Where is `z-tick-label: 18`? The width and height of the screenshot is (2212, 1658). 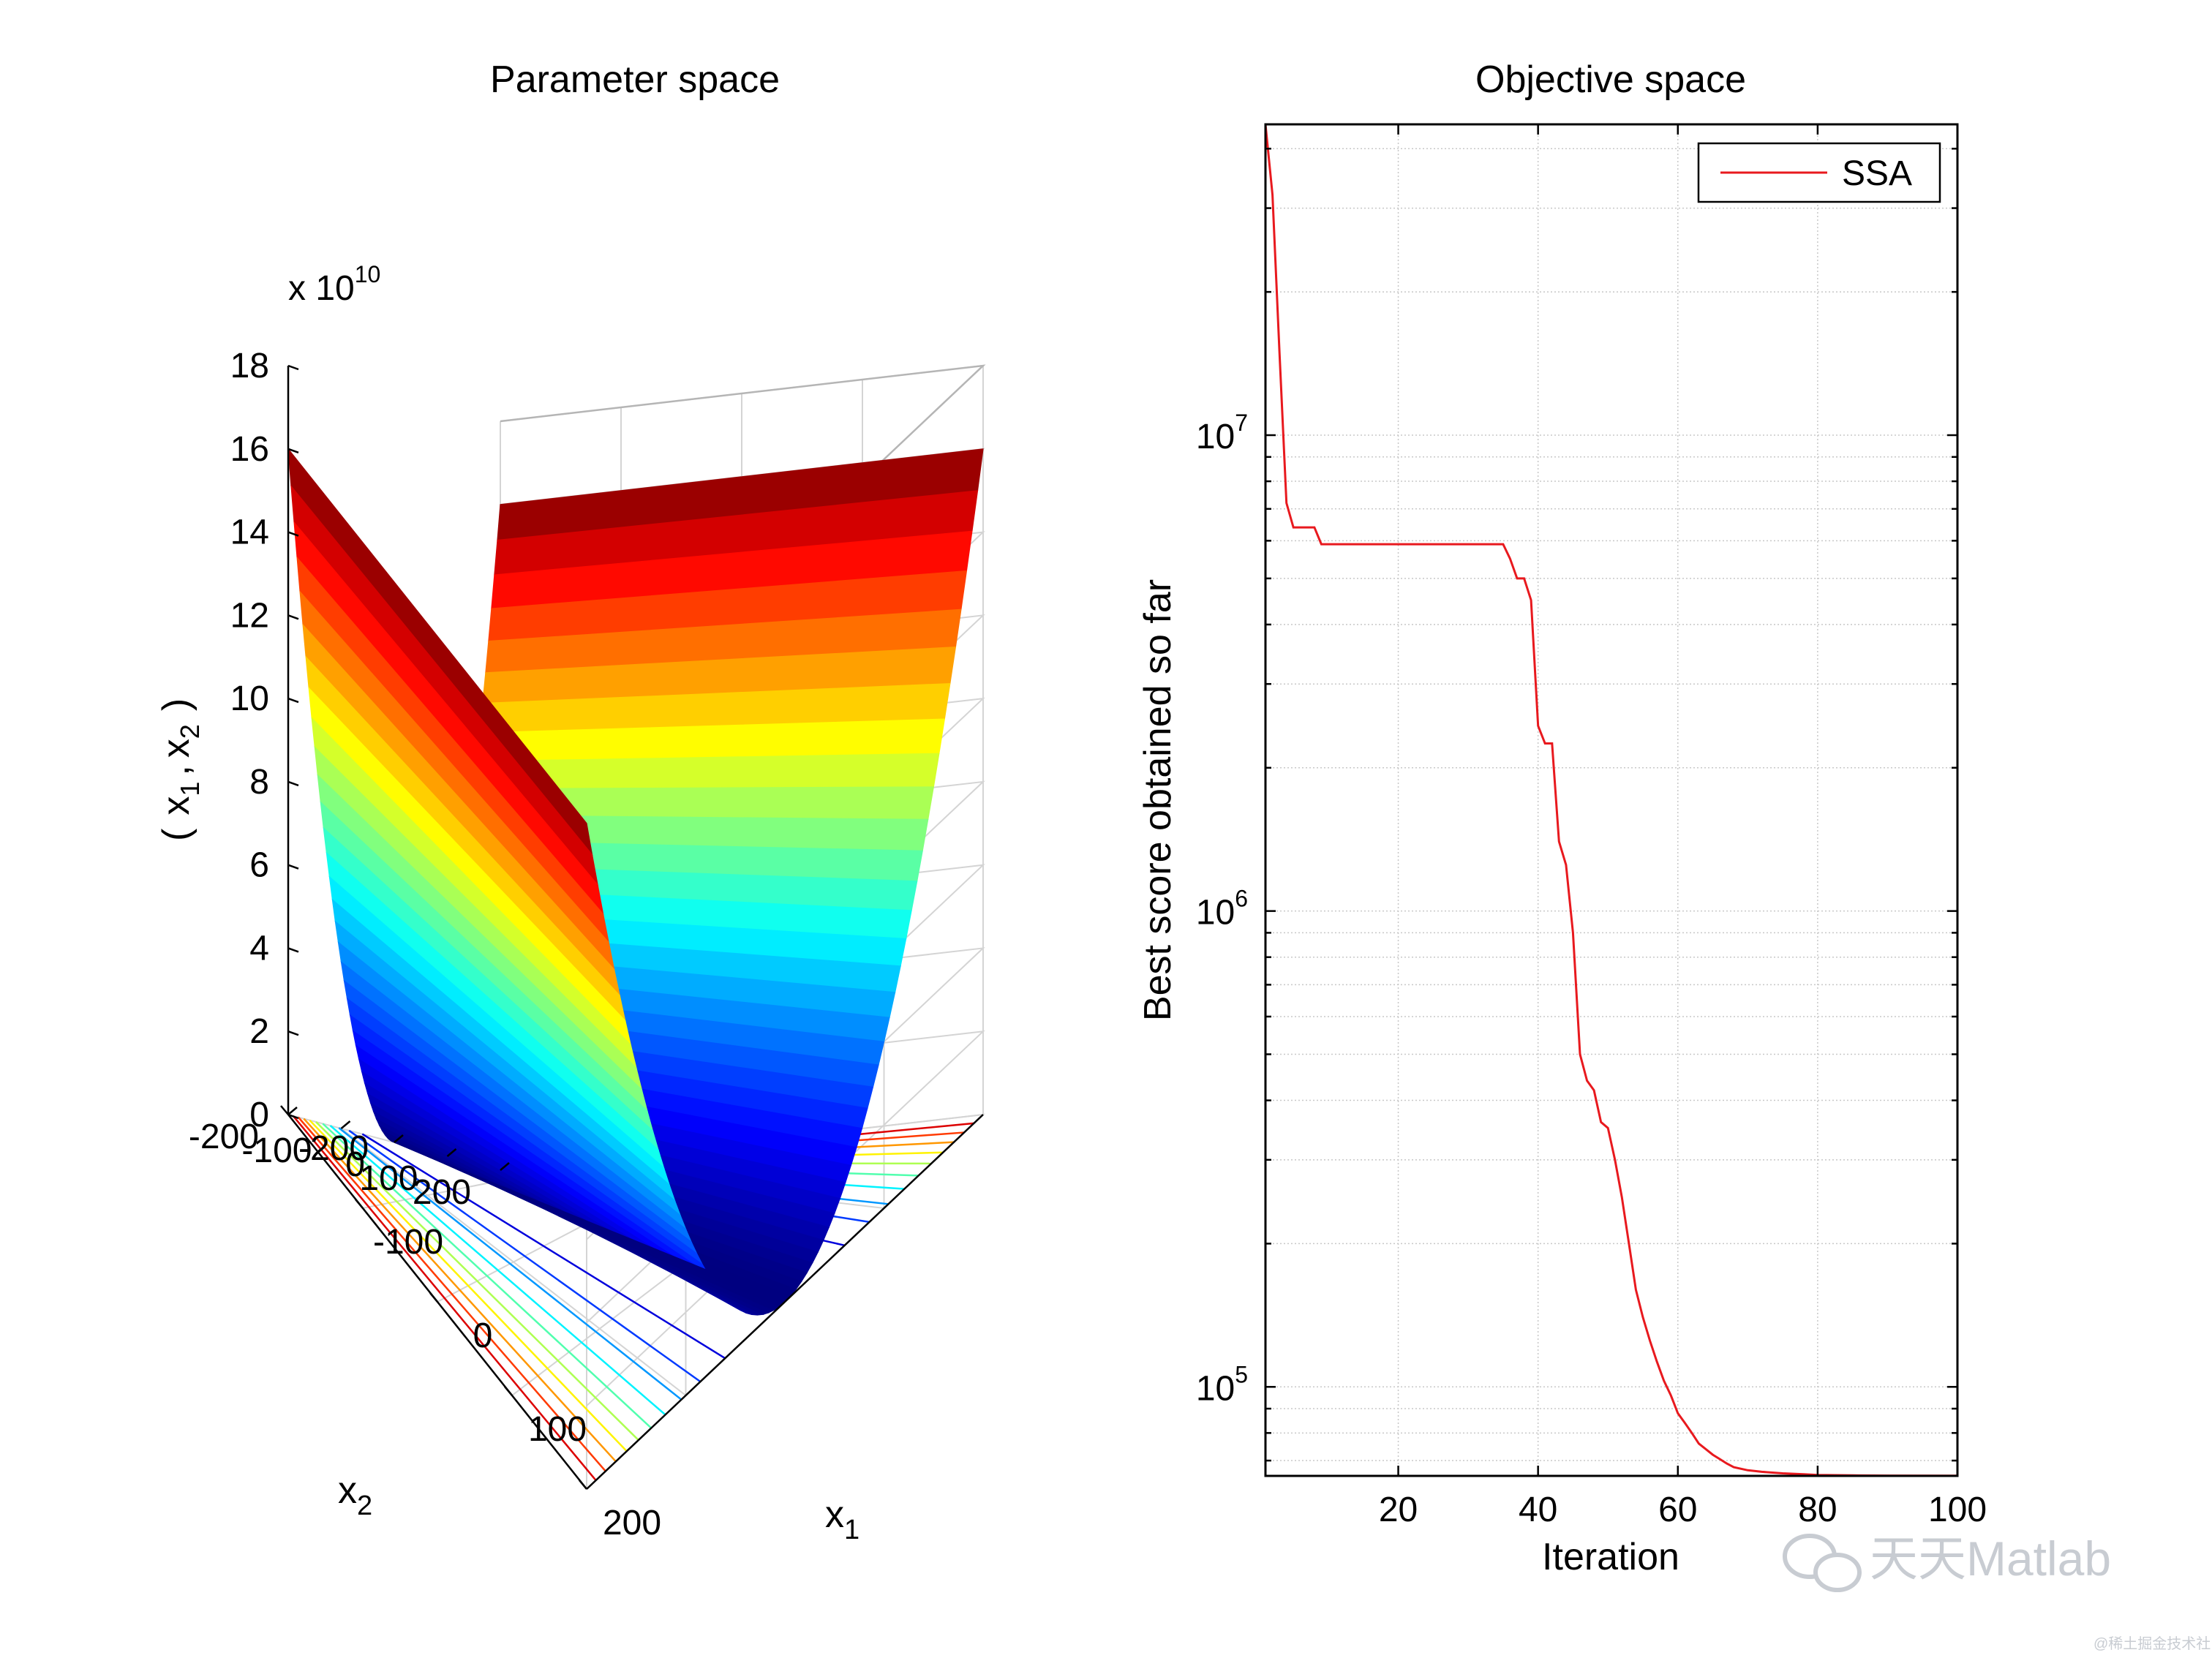
z-tick-label: 18 is located at coordinates (250, 366).